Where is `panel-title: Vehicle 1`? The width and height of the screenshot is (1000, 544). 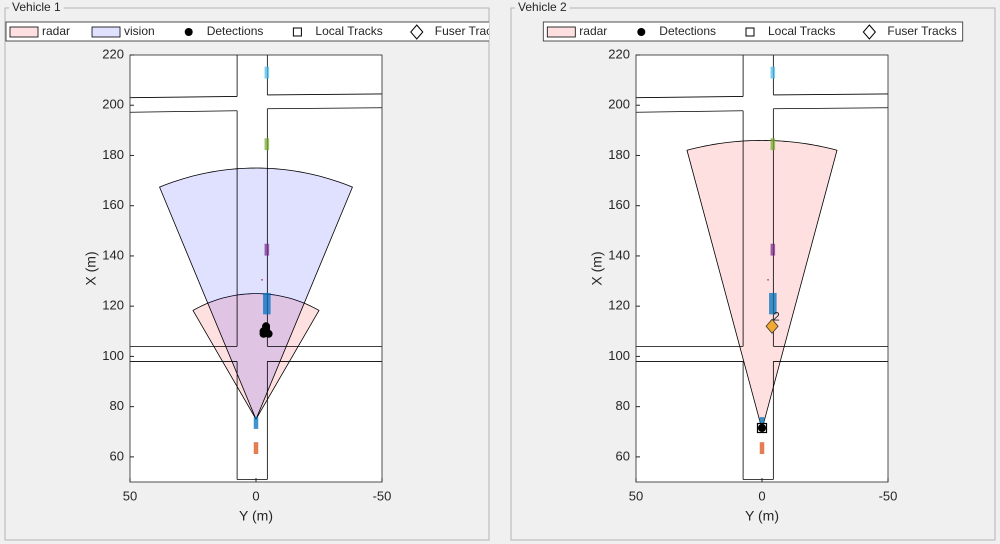
panel-title: Vehicle 1 is located at coordinates (36, 7).